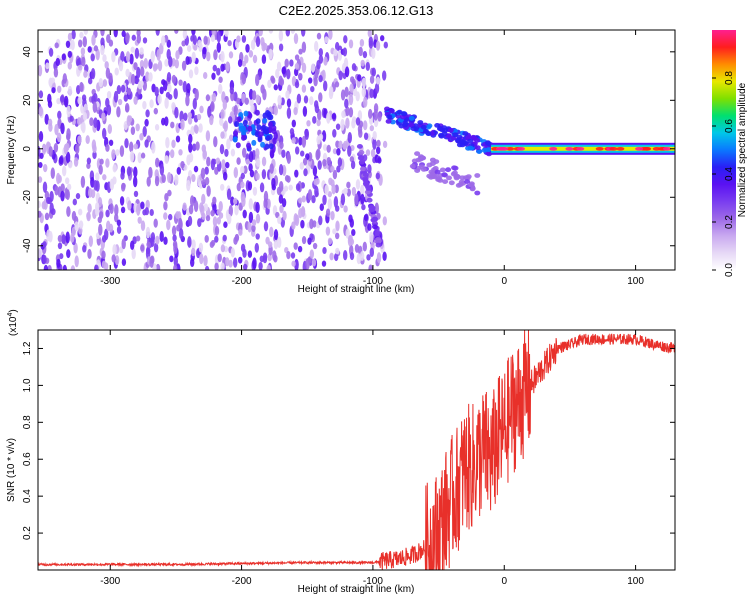  What do you see at coordinates (13, 326) in the screenshot?
I see `snr-y-scale-base: (x10` at bounding box center [13, 326].